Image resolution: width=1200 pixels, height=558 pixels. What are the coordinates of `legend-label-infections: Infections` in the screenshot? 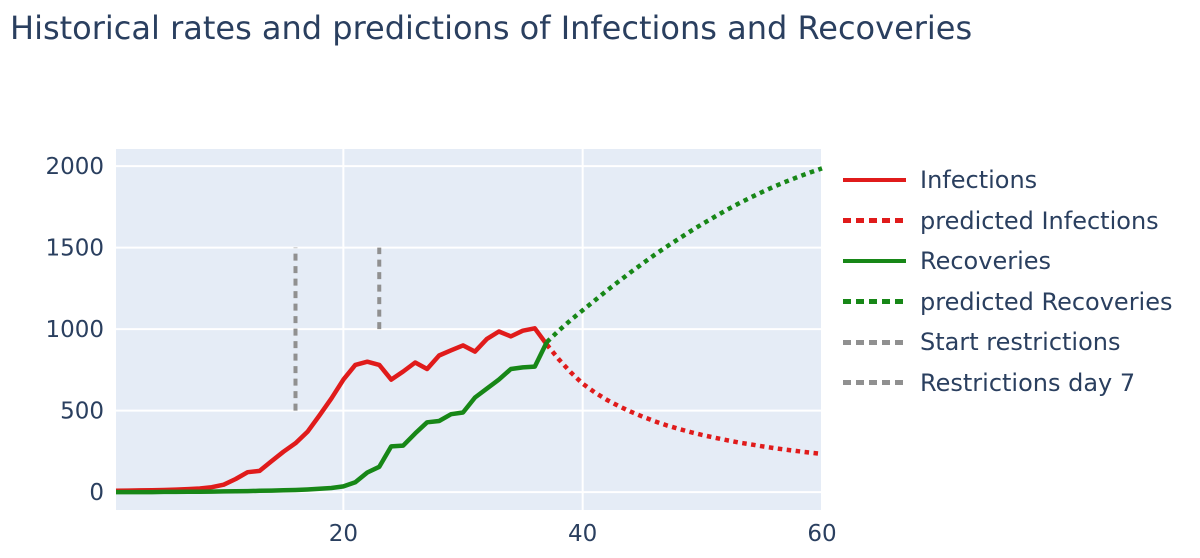 It's located at (979, 180).